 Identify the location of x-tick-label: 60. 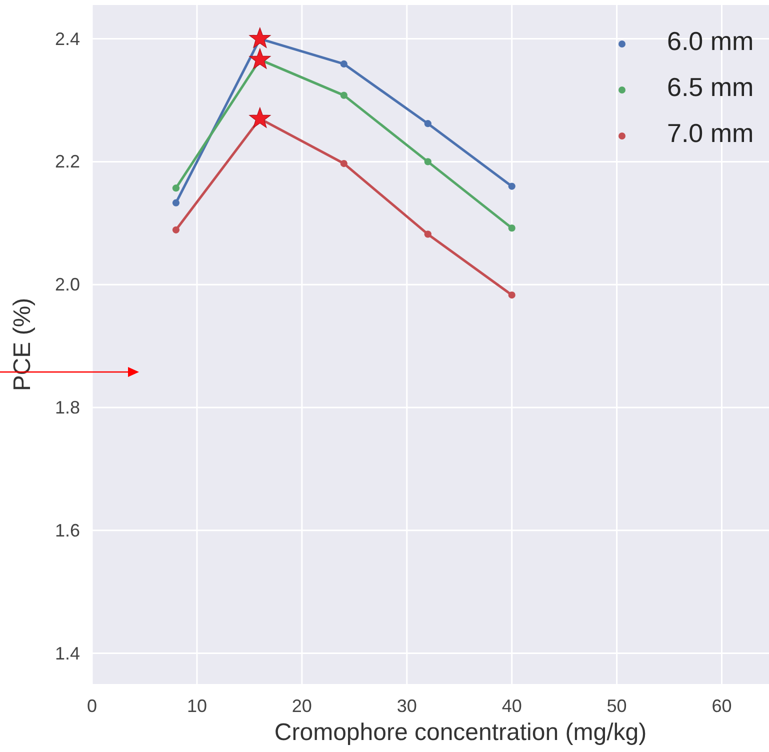
(722, 706).